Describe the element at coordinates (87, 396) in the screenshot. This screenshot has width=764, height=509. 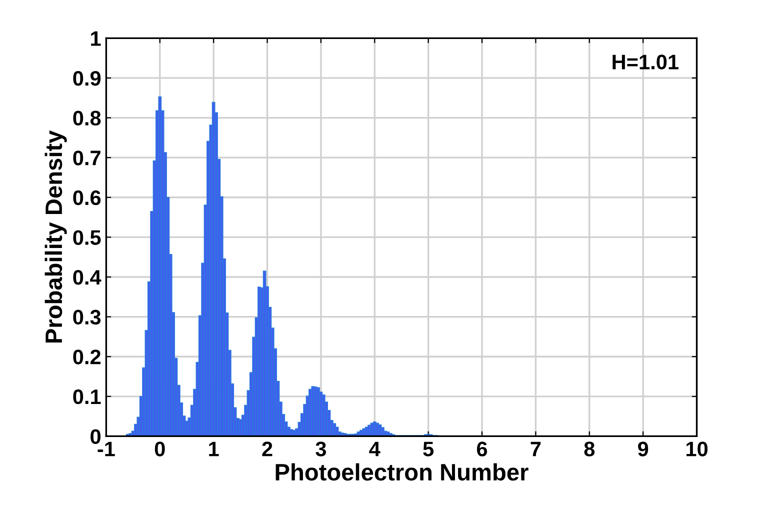
I see `y-tick-label: 0.1` at that location.